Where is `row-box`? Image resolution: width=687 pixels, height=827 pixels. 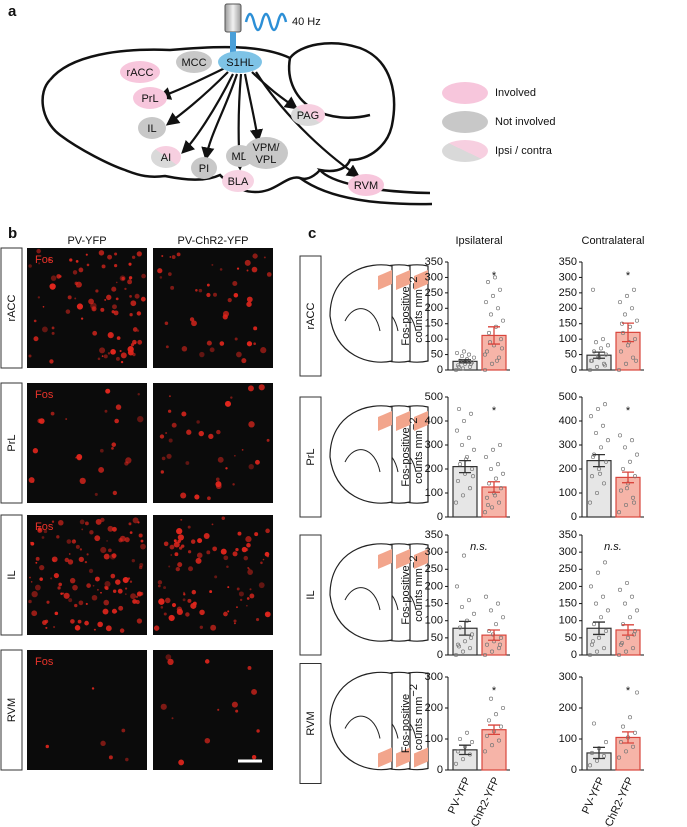 row-box is located at coordinates (310, 316).